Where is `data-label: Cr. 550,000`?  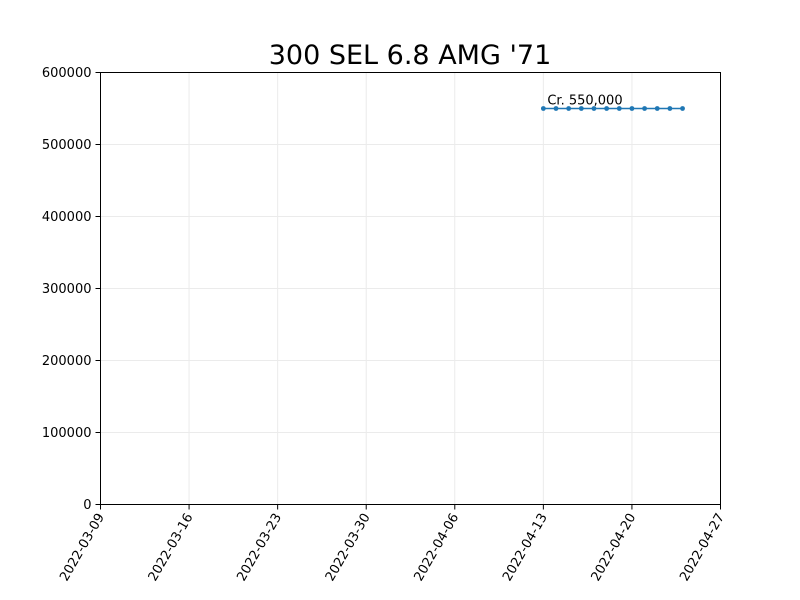 data-label: Cr. 550,000 is located at coordinates (584, 101).